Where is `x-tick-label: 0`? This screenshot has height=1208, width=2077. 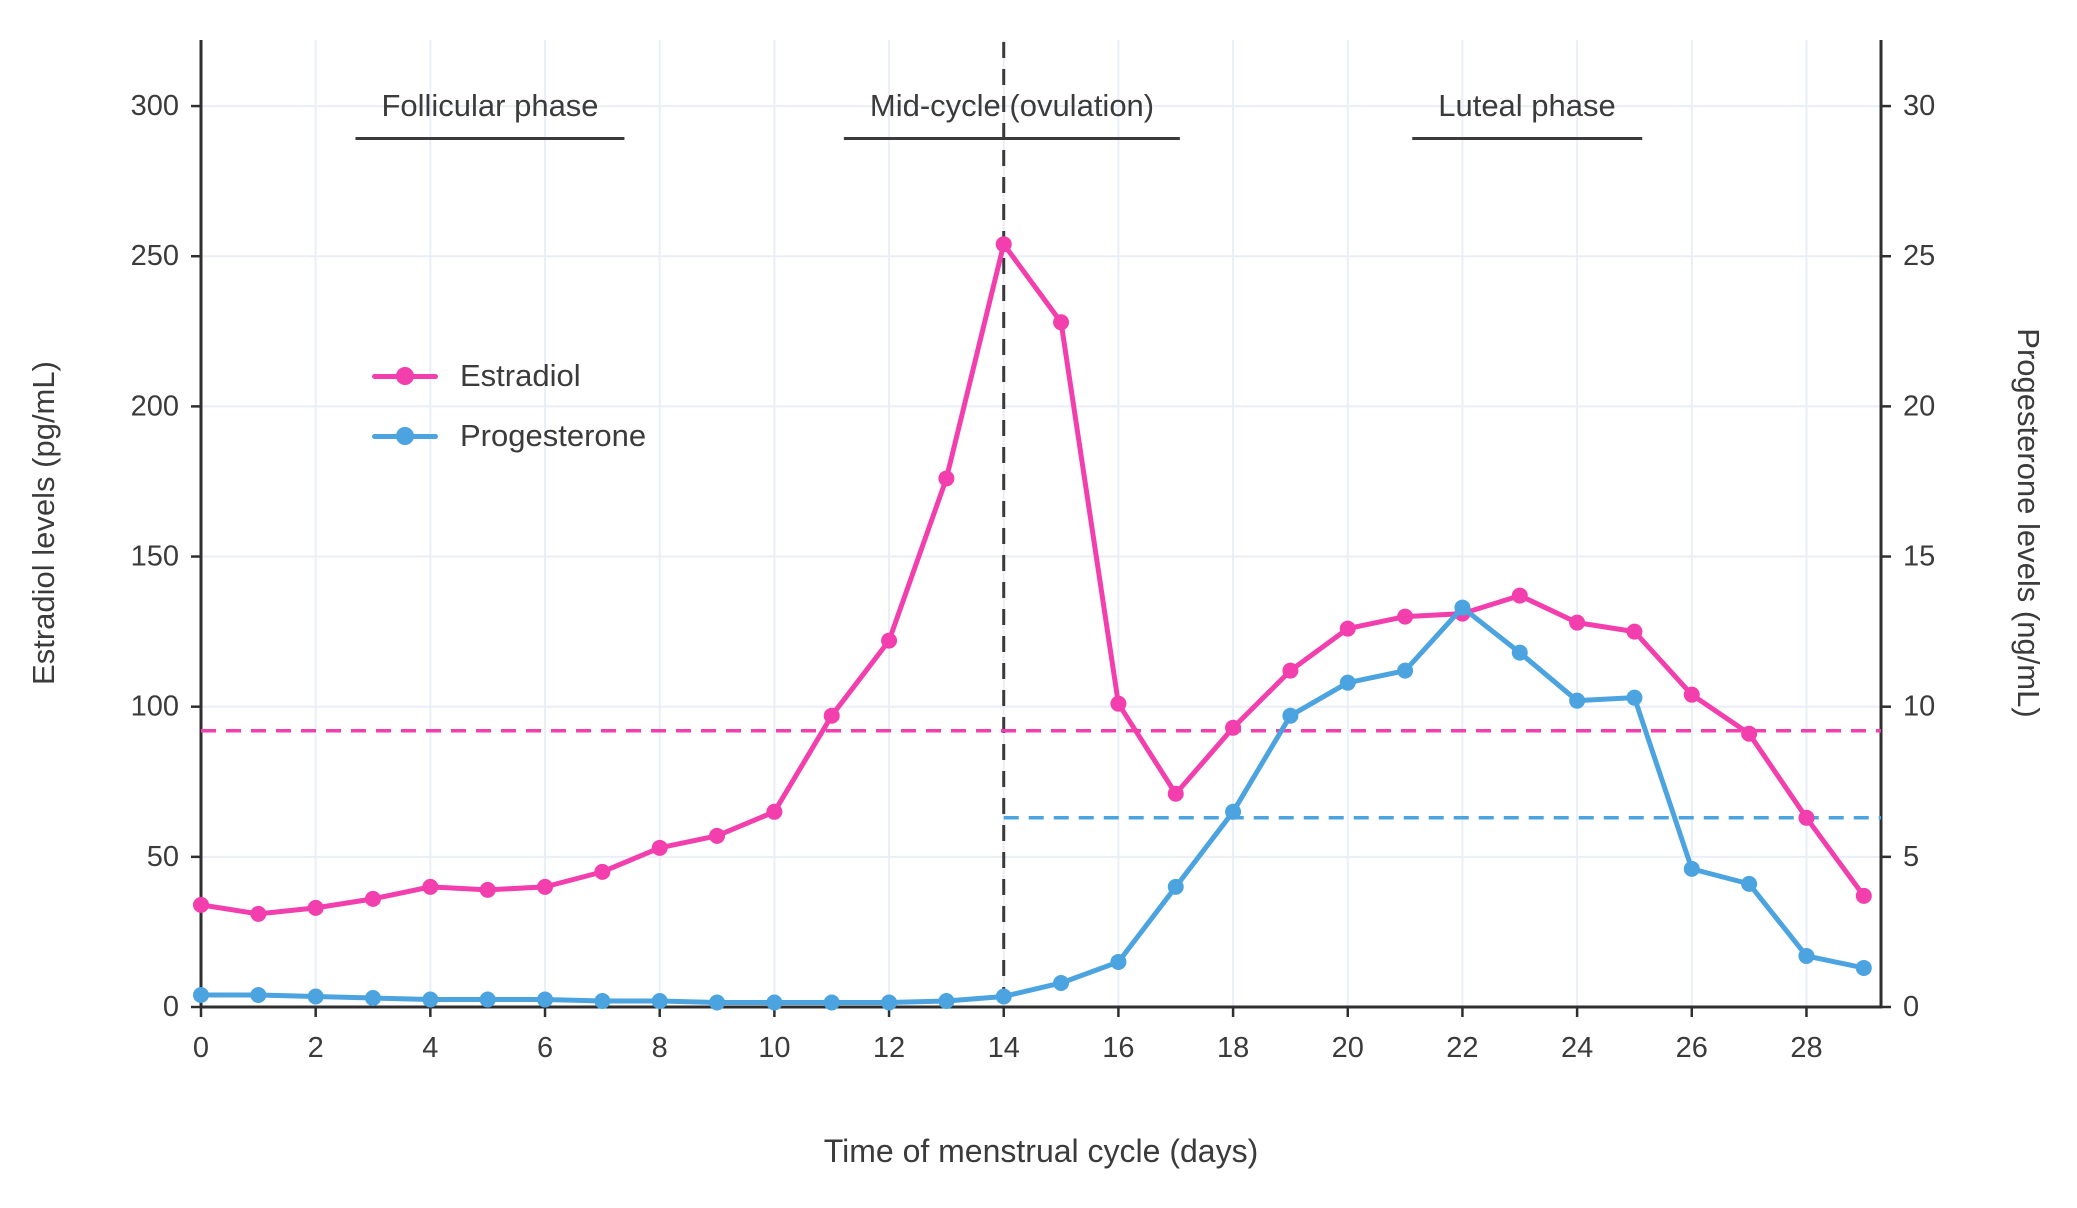
x-tick-label: 0 is located at coordinates (201, 1048).